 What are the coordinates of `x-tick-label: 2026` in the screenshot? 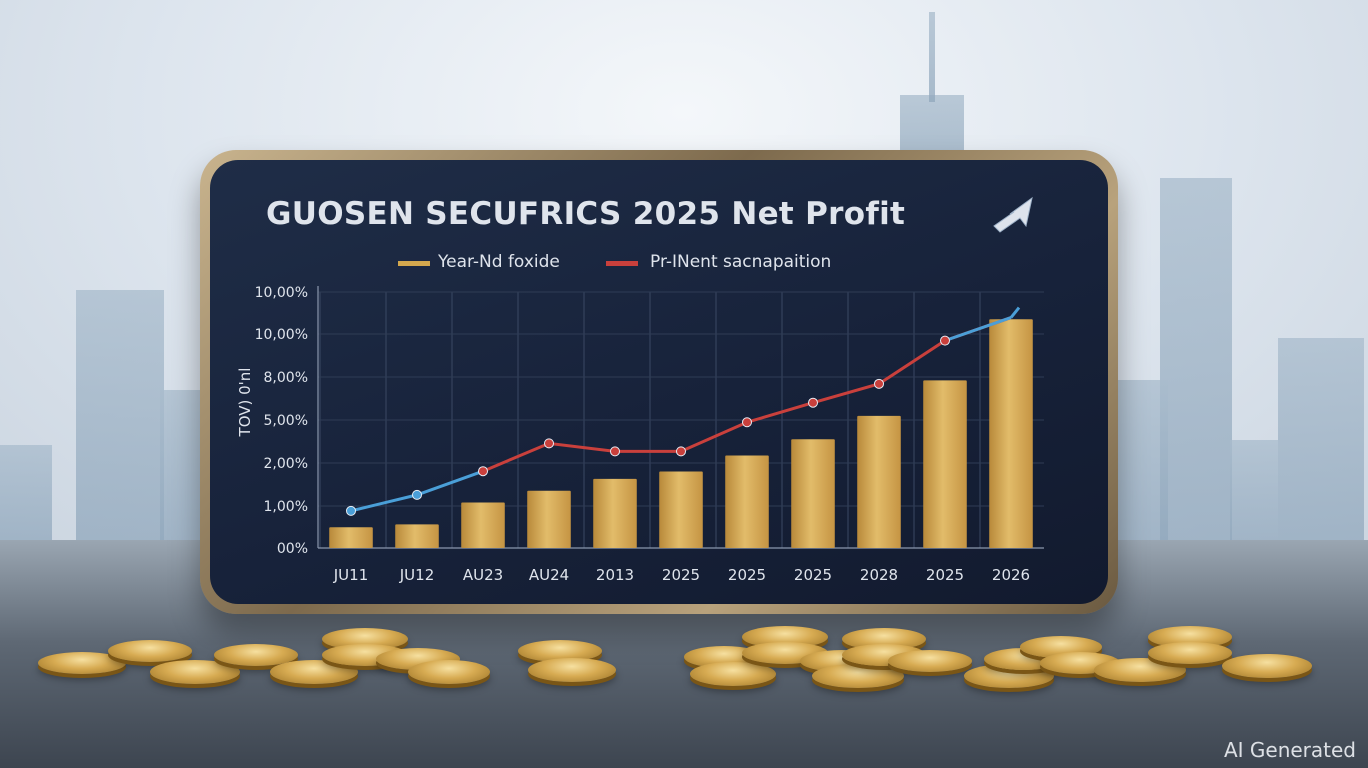 It's located at (1011, 575).